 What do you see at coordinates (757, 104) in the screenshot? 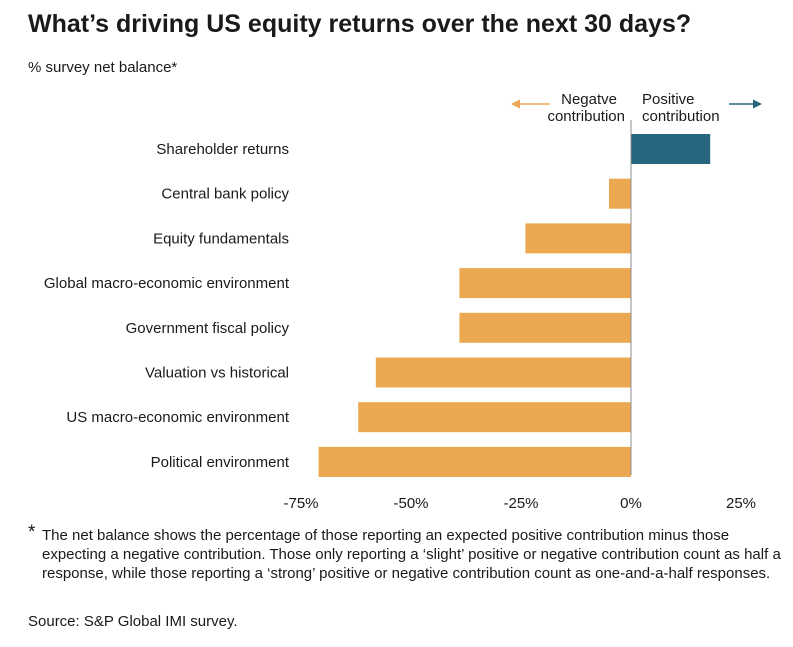
I see `positive-arrow-icon` at bounding box center [757, 104].